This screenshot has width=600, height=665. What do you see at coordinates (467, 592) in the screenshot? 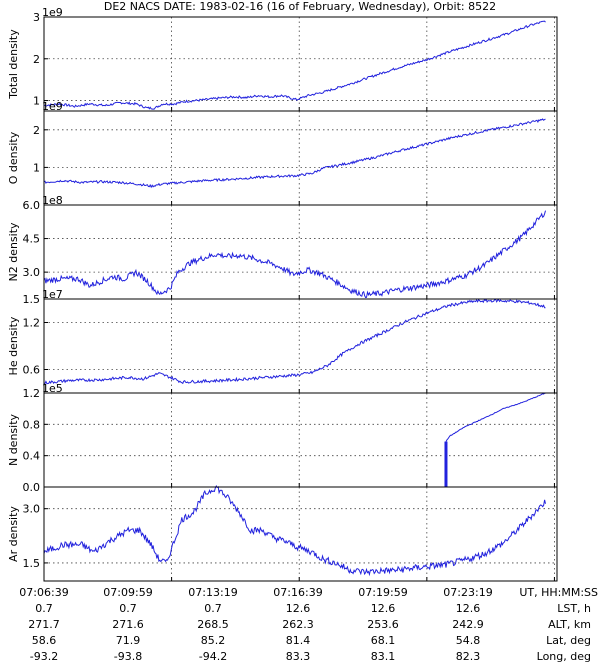
I see `x-tick-label: 07:23:19` at bounding box center [467, 592].